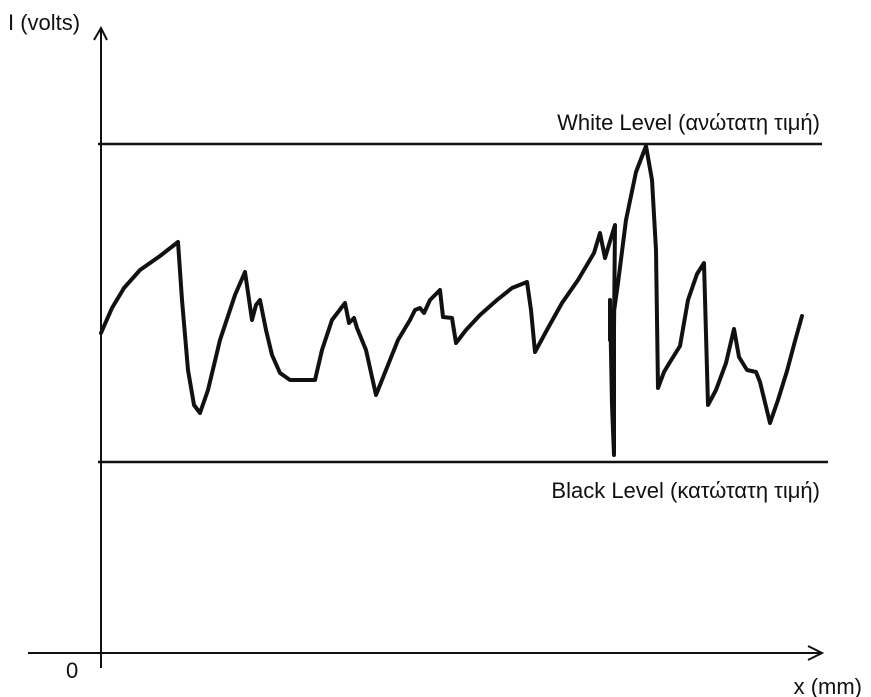 The height and width of the screenshot is (697, 871). Describe the element at coordinates (100, 346) in the screenshot. I see `y-axis` at that location.